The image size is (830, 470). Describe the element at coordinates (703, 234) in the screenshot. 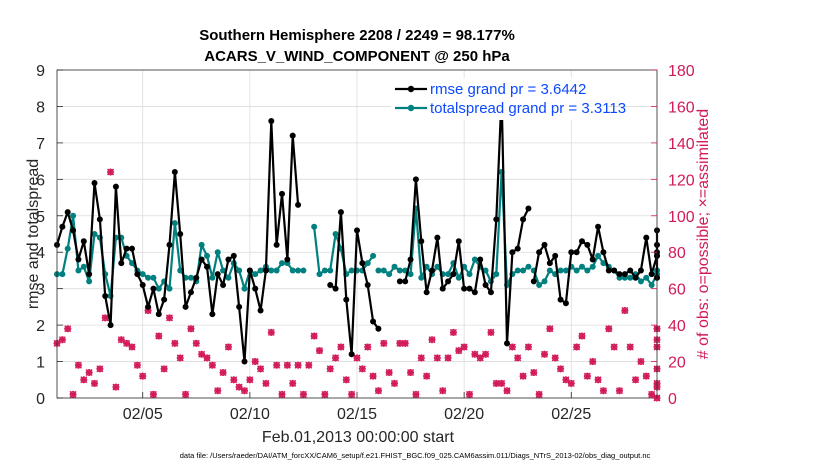

I see `y-axis-label-right: # of obs: o=possible; ×=assimilated` at that location.